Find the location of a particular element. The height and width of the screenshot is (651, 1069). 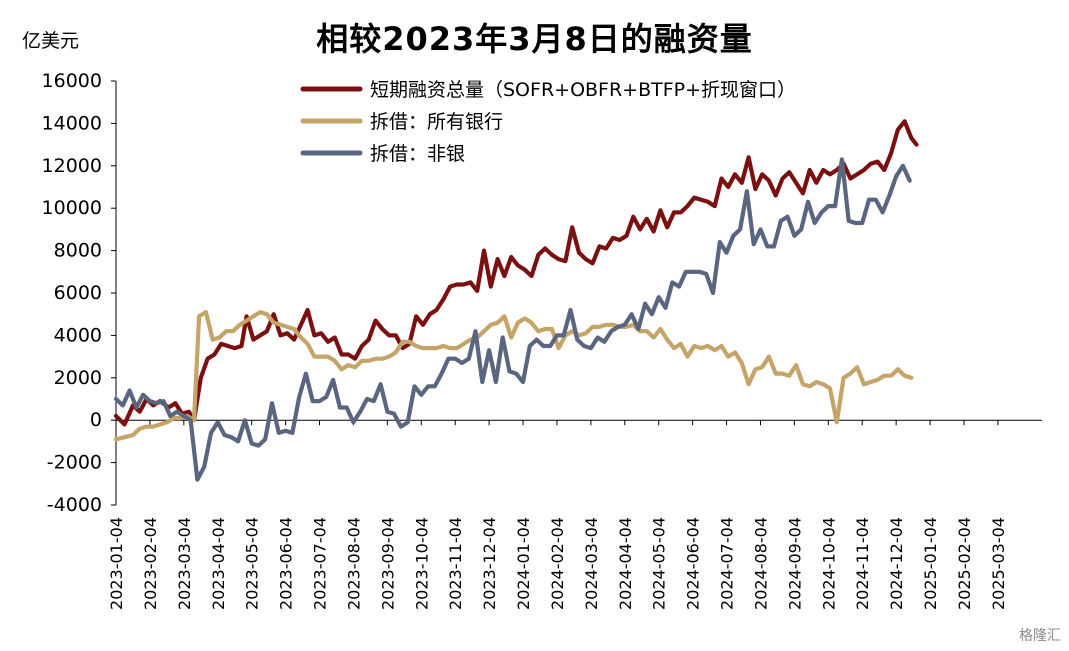

x-tick-label: 2025-02-04 is located at coordinates (964, 563).